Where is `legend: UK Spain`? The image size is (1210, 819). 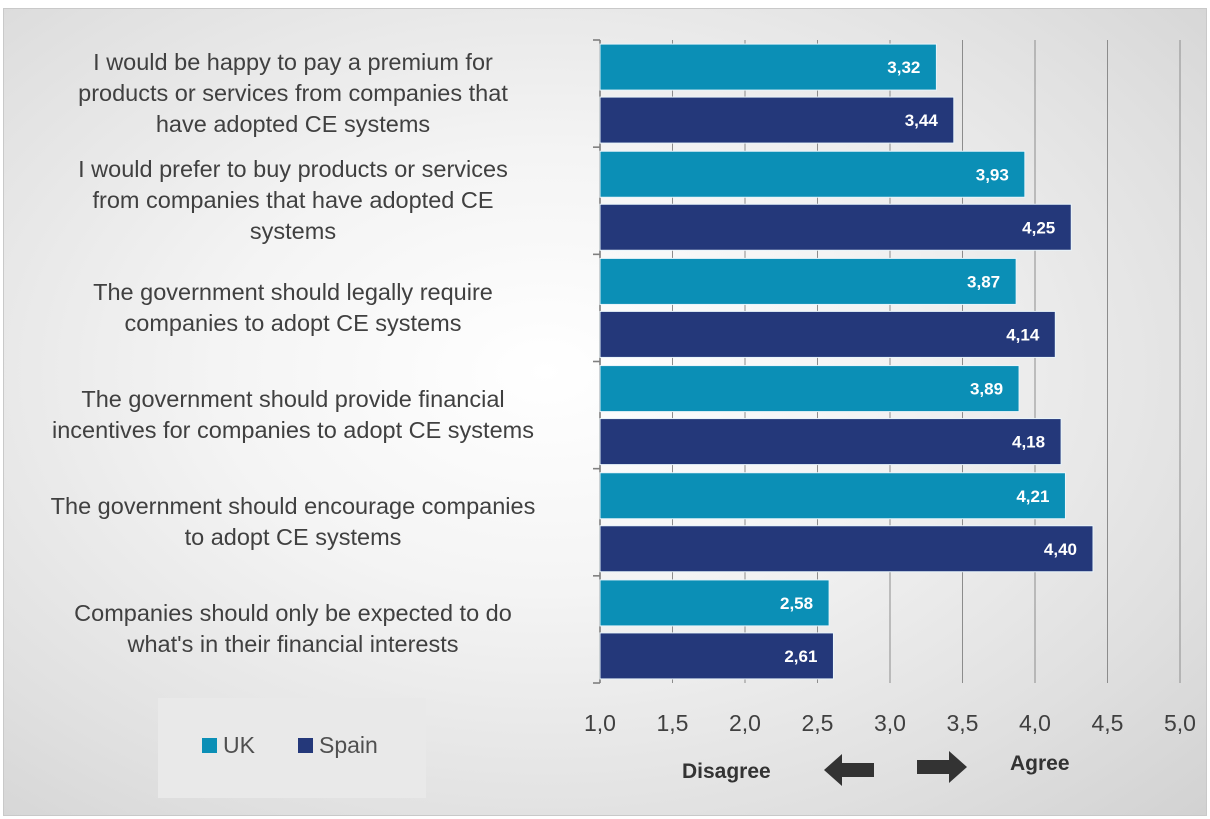 legend: UK Spain is located at coordinates (292, 748).